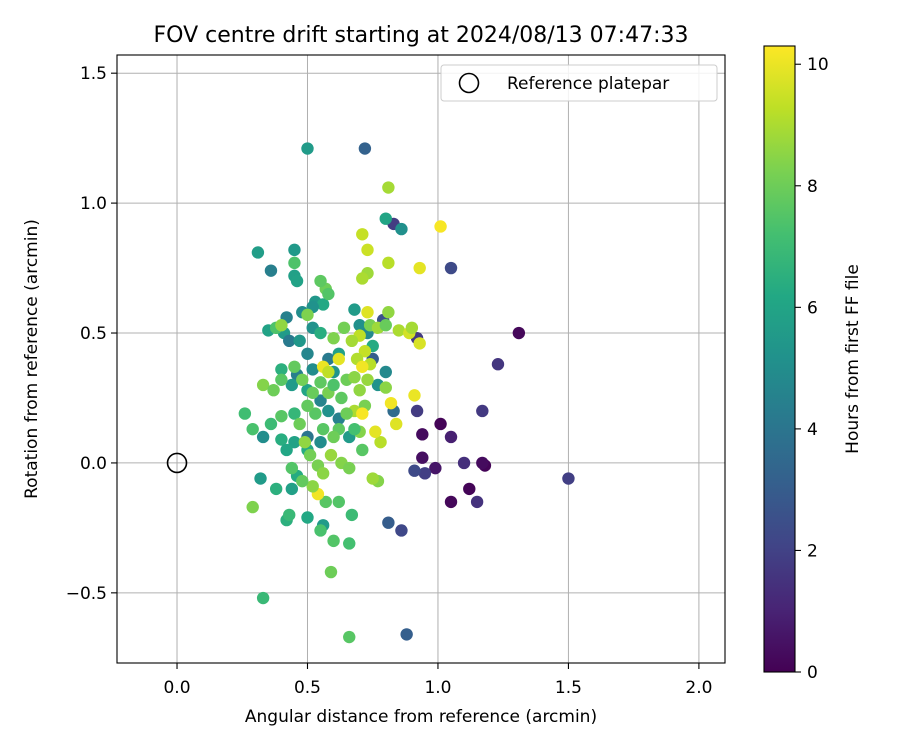 This screenshot has height=750, width=900. Describe the element at coordinates (469, 83) in the screenshot. I see `legend-marker-icon` at that location.